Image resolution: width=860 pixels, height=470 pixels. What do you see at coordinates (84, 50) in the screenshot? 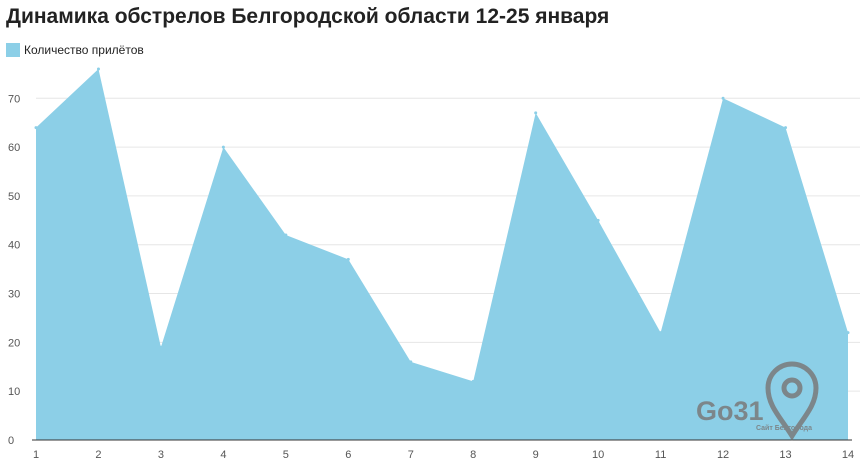
I see `legend-label: Количество прилётов` at bounding box center [84, 50].